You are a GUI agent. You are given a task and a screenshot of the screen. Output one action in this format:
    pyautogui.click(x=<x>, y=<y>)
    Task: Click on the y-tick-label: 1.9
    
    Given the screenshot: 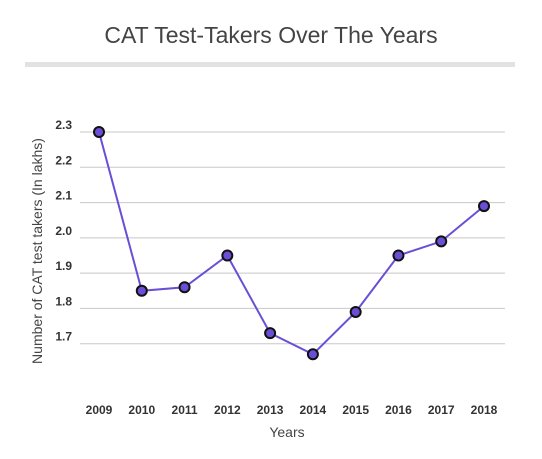 What is the action you would take?
    pyautogui.click(x=63, y=266)
    